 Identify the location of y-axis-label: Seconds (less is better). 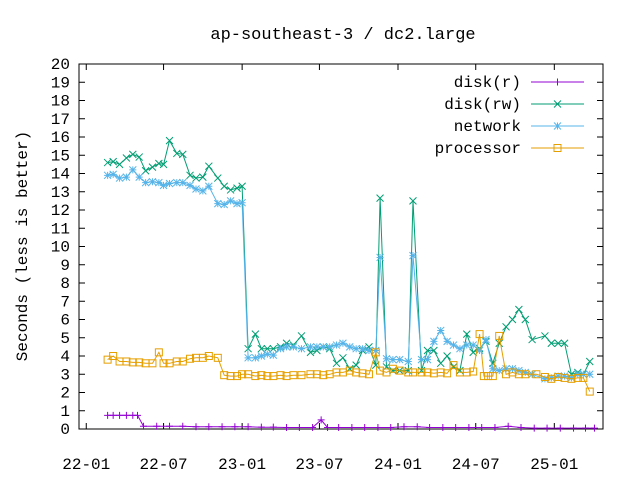
(23, 246).